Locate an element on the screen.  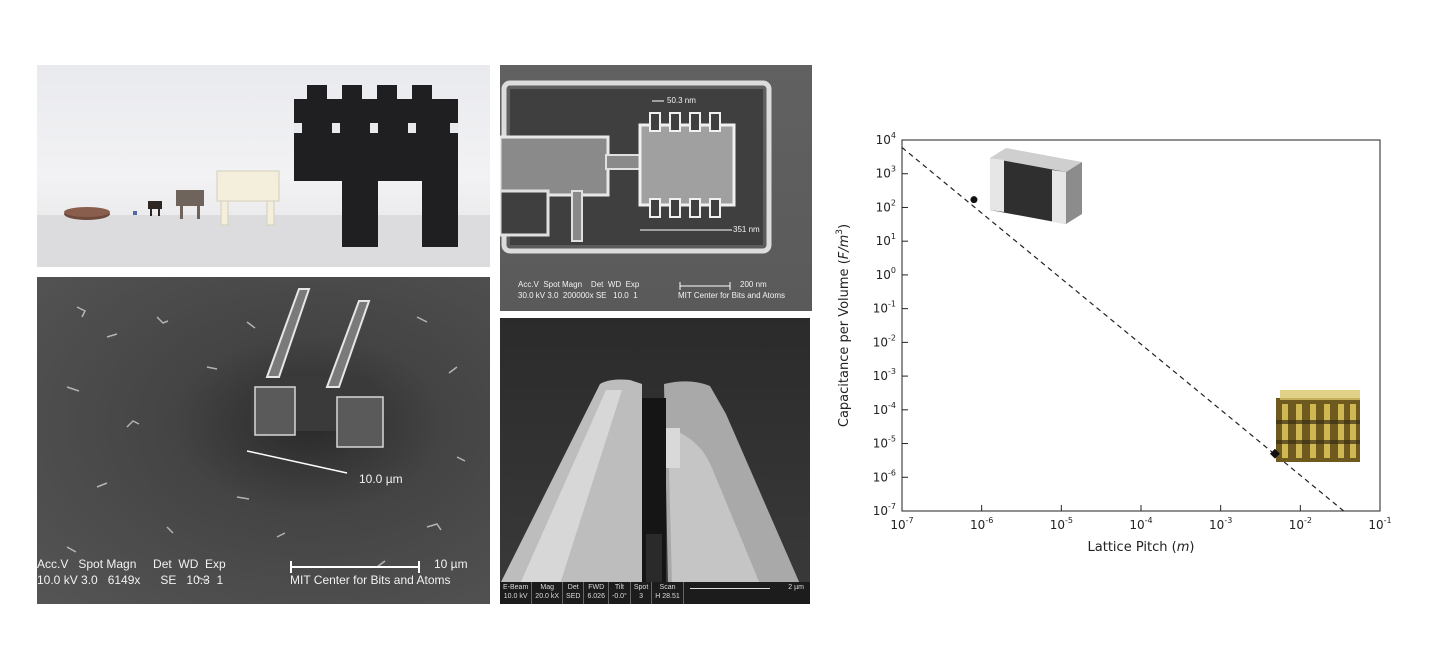
y-tick-label: 10⁻⁶ is located at coordinates (884, 476).